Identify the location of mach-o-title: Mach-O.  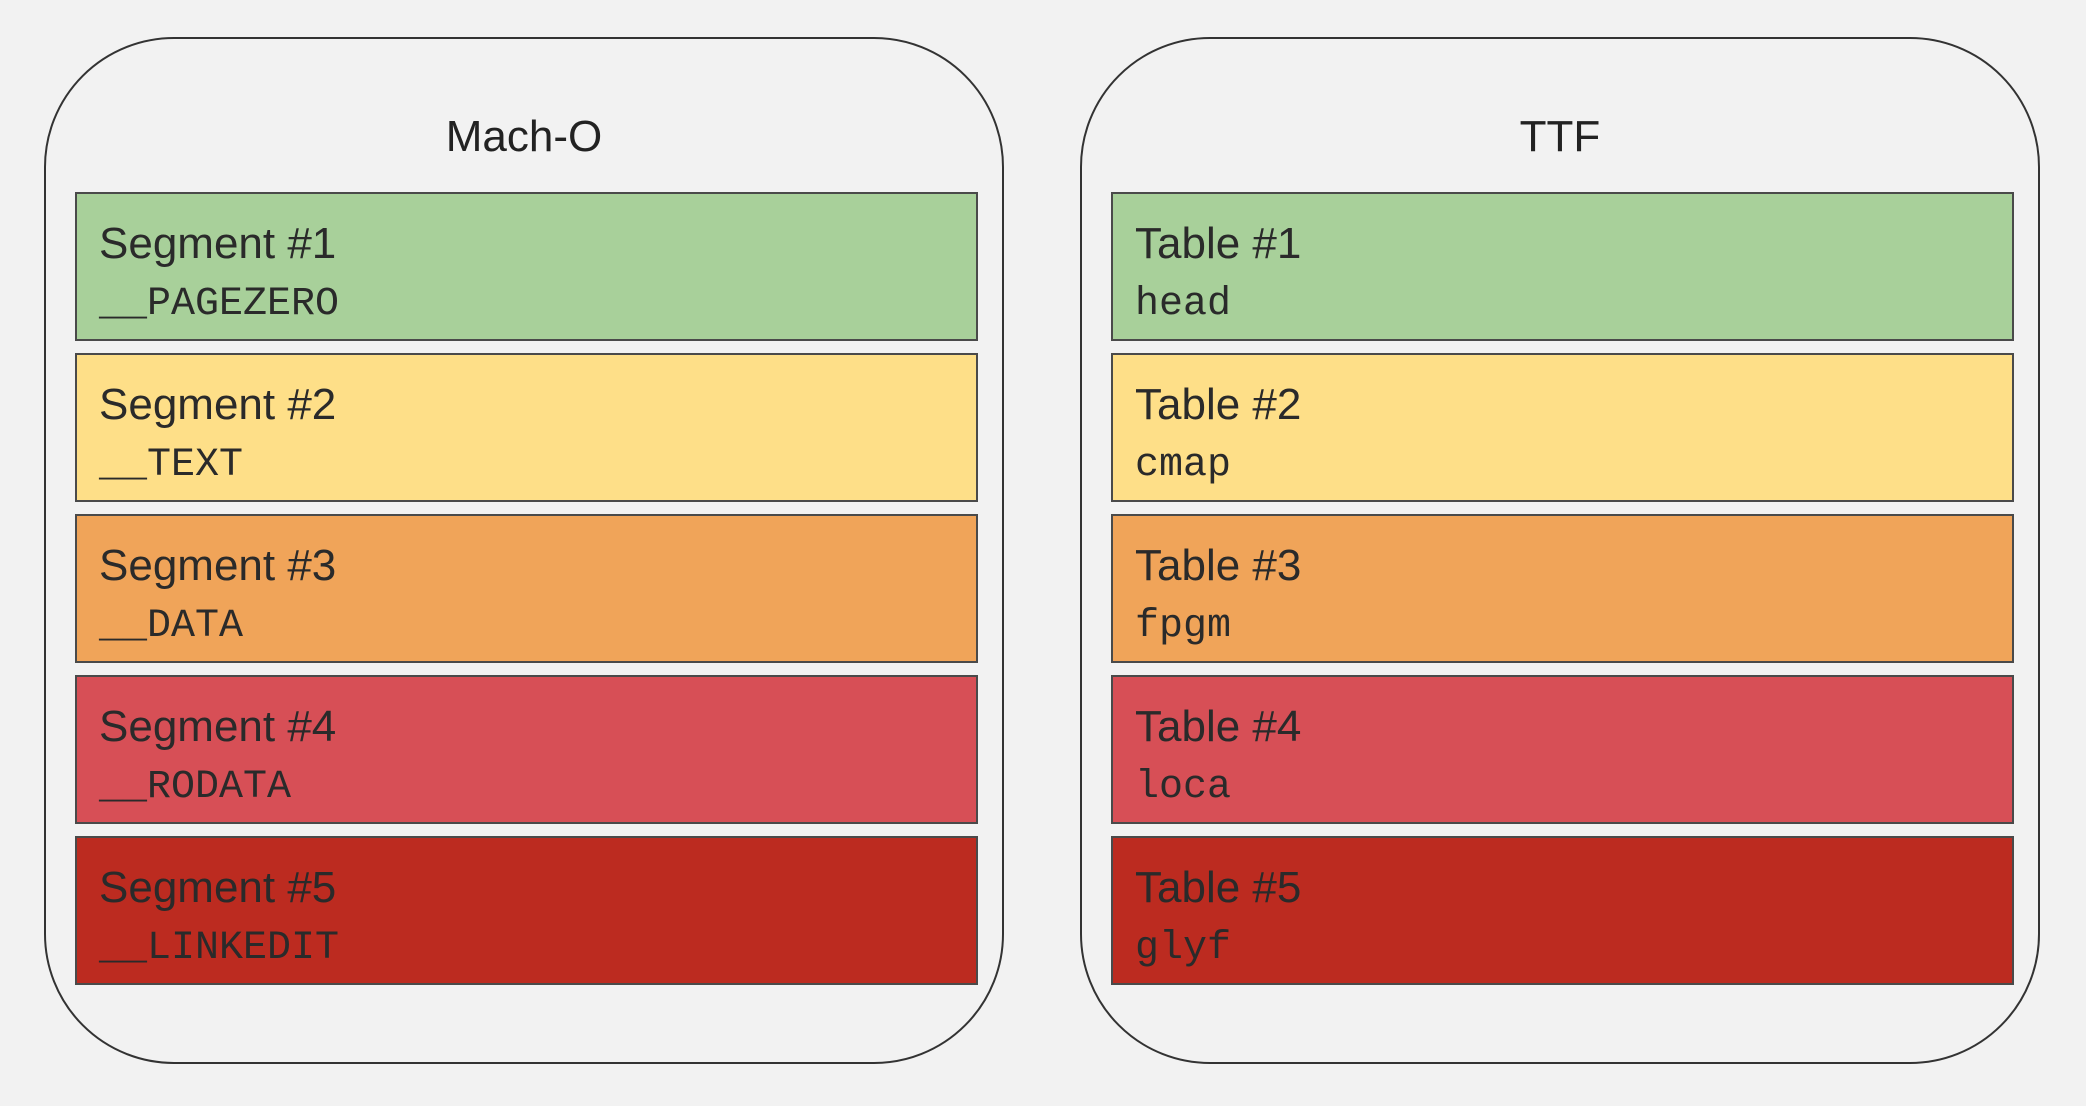
(524, 136).